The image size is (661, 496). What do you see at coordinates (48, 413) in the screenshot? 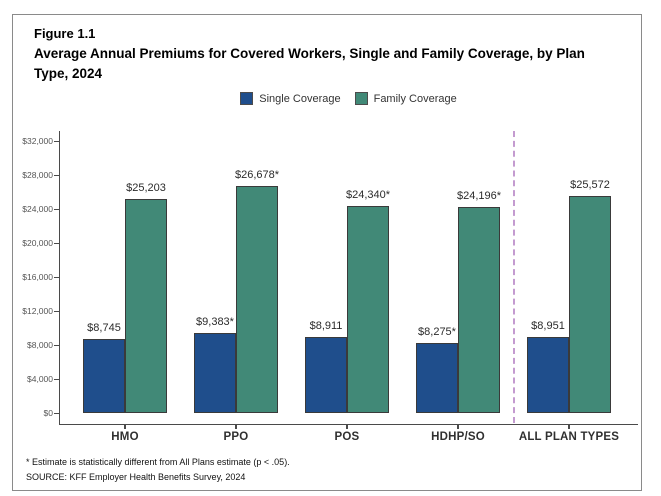
I see `y-axis-tick-label: $0` at bounding box center [48, 413].